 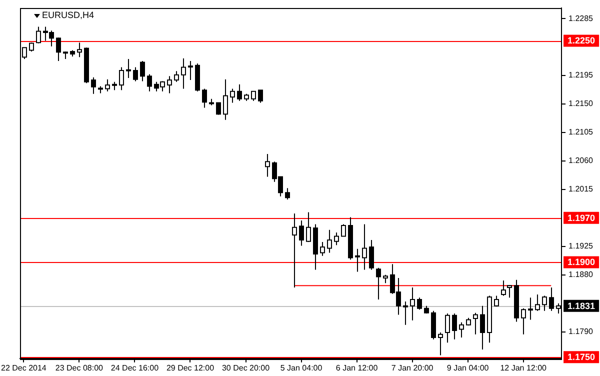 What do you see at coordinates (412, 367) in the screenshot?
I see `x-tick-label: 7 Jan 20:00` at bounding box center [412, 367].